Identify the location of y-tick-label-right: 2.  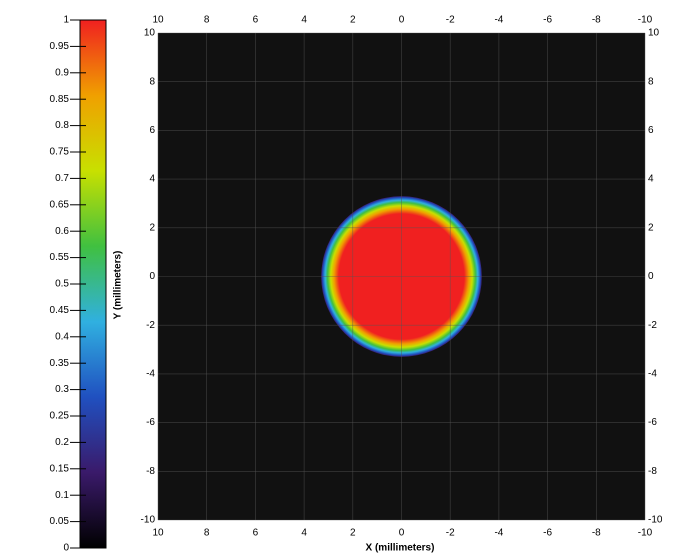
(651, 227).